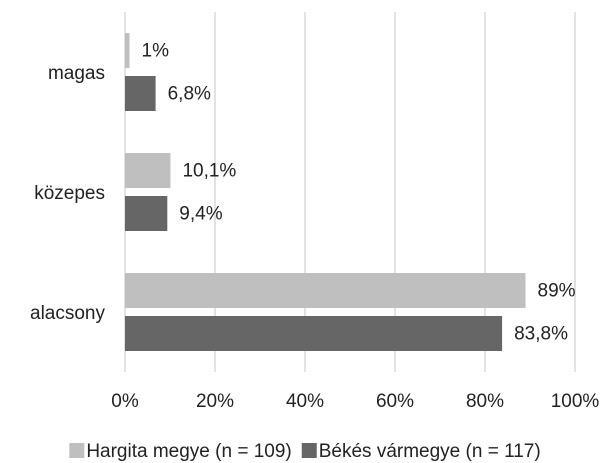  I want to click on legend-label: Hargita megye (n = 109), so click(188, 451).